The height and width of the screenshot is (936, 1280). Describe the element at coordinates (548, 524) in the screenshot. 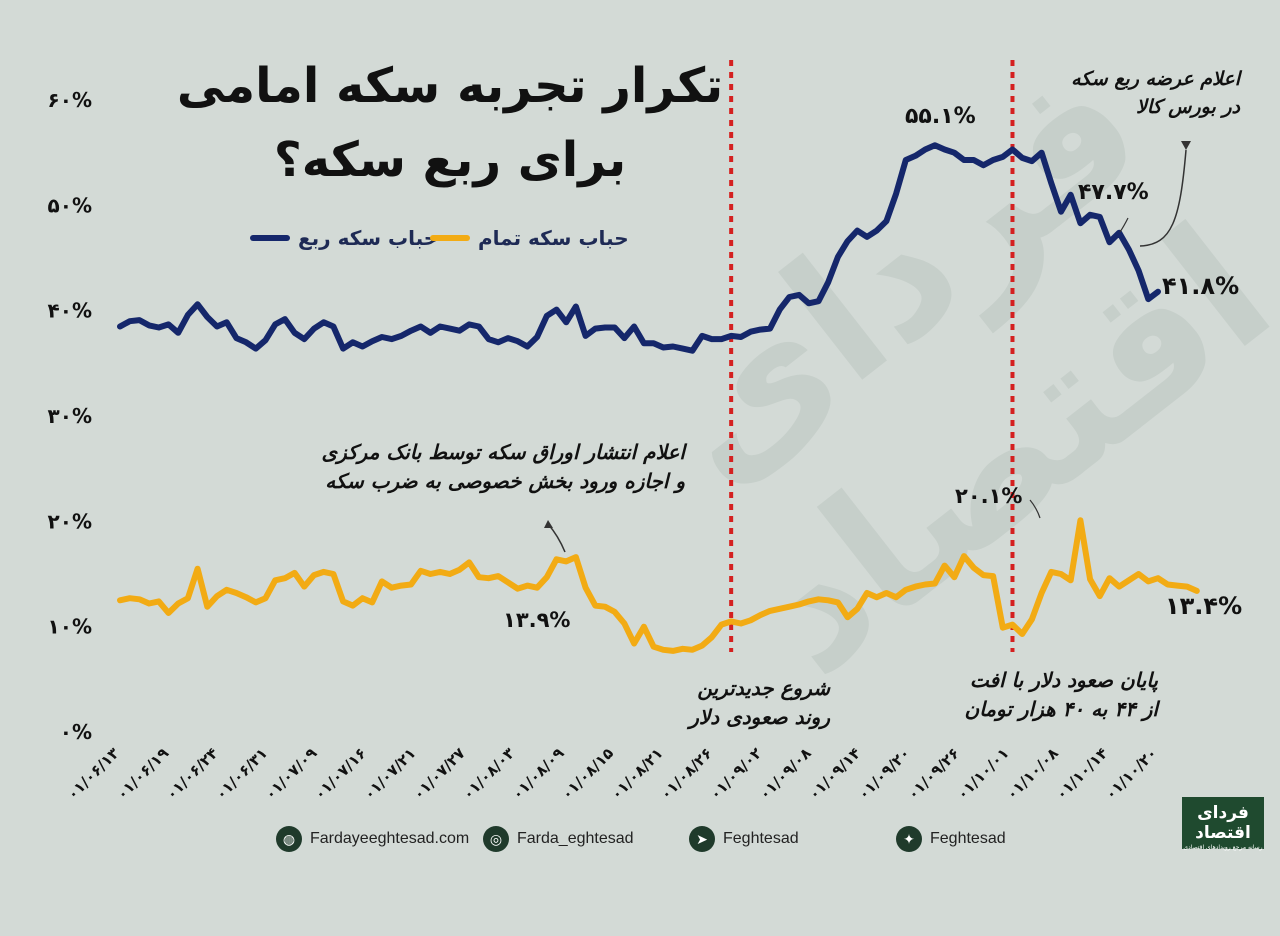

I see `arrow-bank-head` at that location.